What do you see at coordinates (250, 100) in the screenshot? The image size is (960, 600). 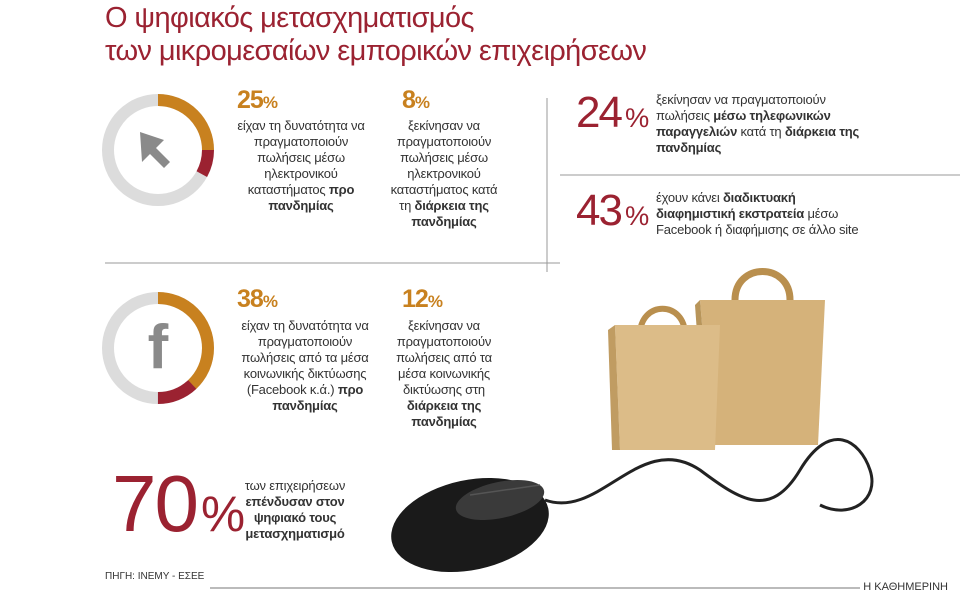 I see `stat-value: 25` at bounding box center [250, 100].